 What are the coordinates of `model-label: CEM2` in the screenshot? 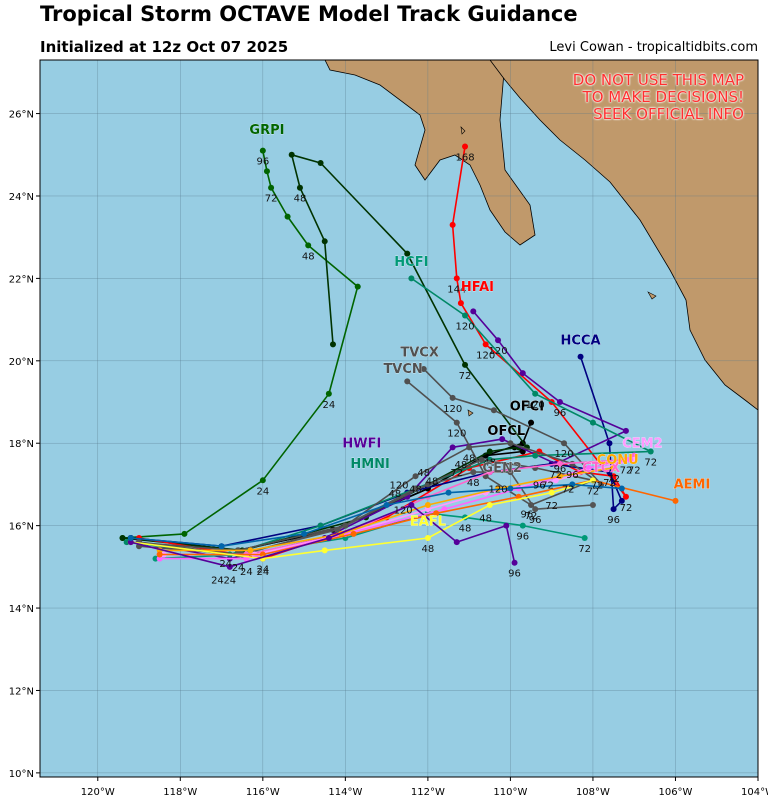 It's located at (642, 443).